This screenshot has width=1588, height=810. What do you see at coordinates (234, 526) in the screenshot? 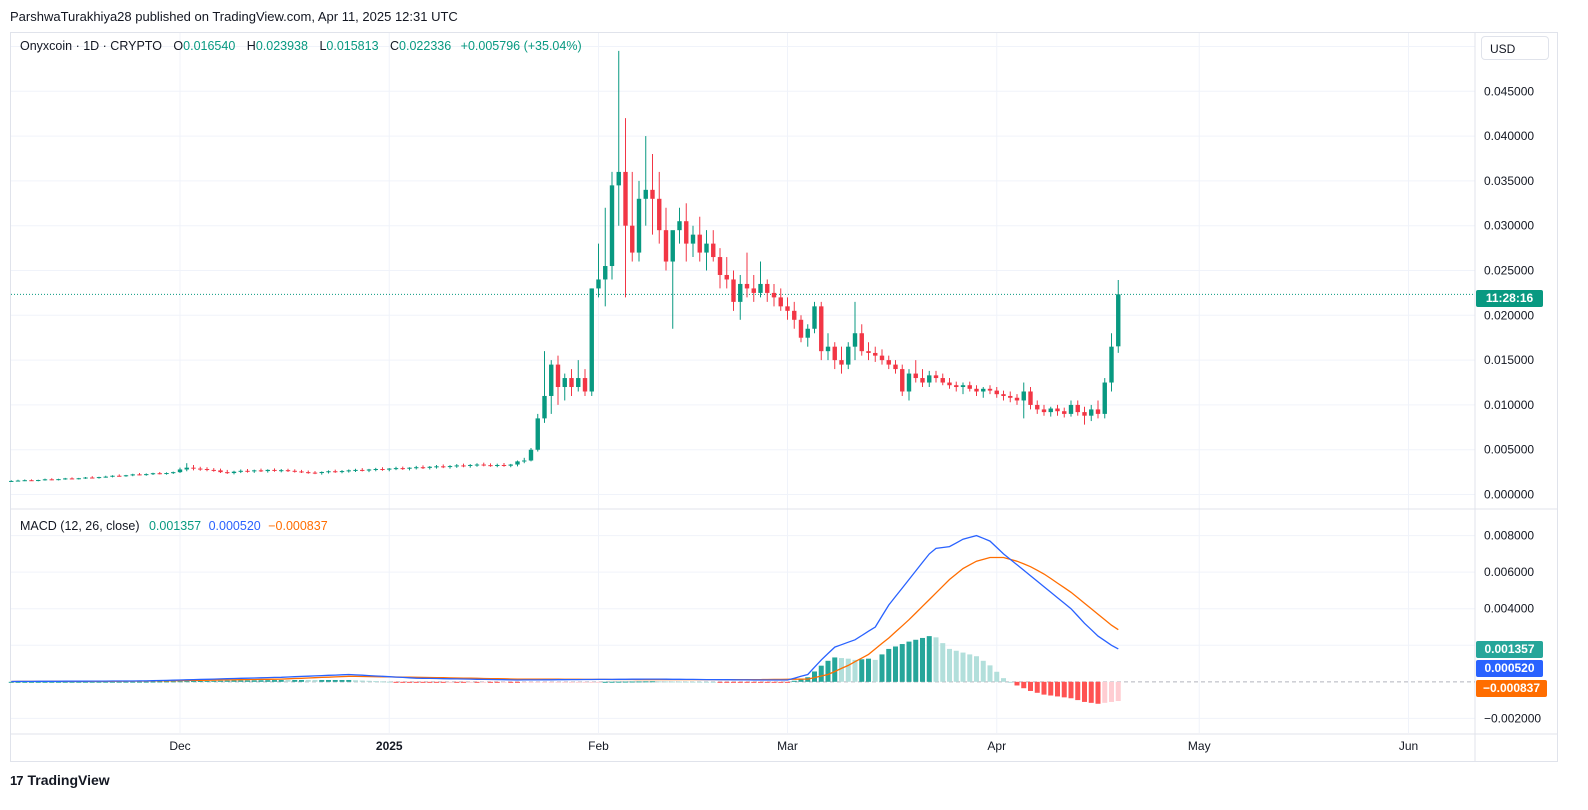
I see `macd-line-value: 0.000520` at bounding box center [234, 526].